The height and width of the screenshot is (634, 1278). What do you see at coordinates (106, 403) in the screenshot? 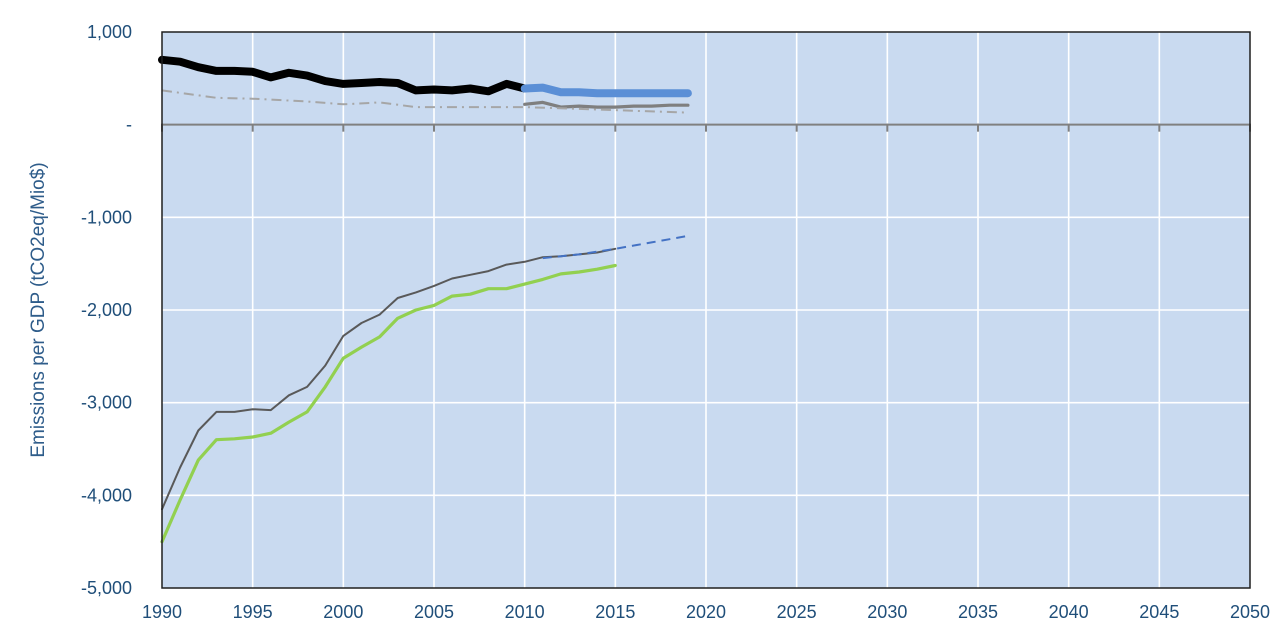
I see `y-tick-label: -3,000` at bounding box center [106, 403].